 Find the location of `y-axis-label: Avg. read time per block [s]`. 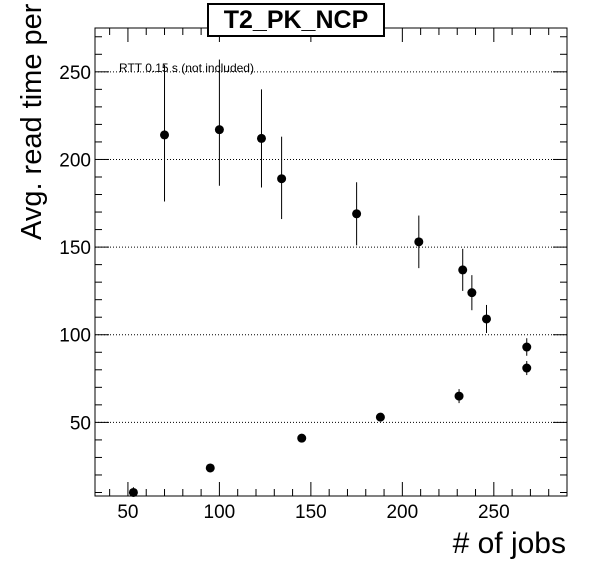

y-axis-label: Avg. read time per block [s] is located at coordinates (32, 120).